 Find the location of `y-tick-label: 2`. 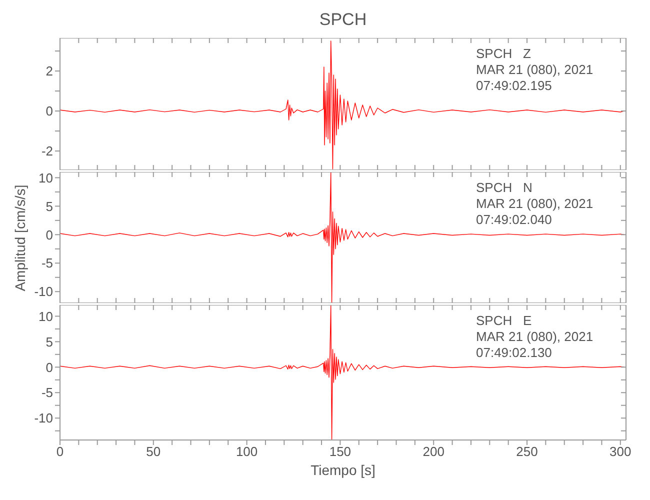

y-tick-label: 2 is located at coordinates (49, 71).